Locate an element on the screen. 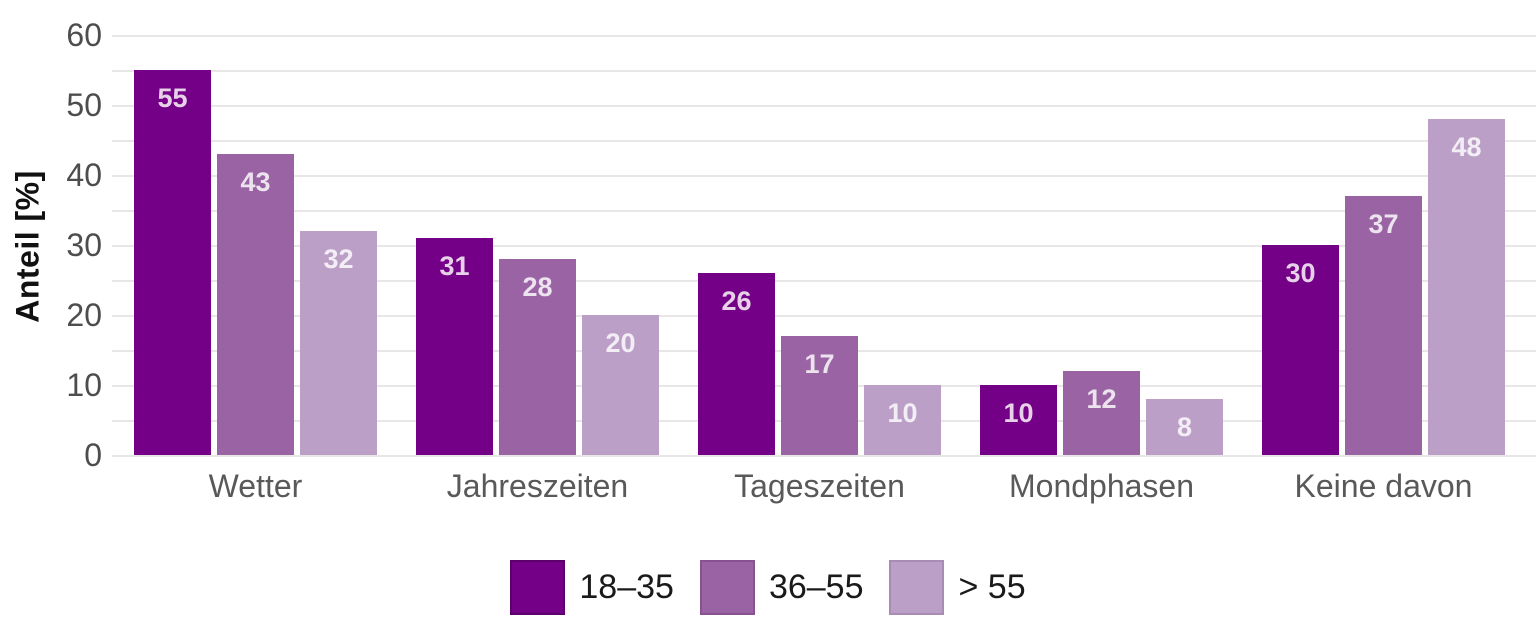 The height and width of the screenshot is (634, 1536). y-tick-label: 20 is located at coordinates (84, 315).